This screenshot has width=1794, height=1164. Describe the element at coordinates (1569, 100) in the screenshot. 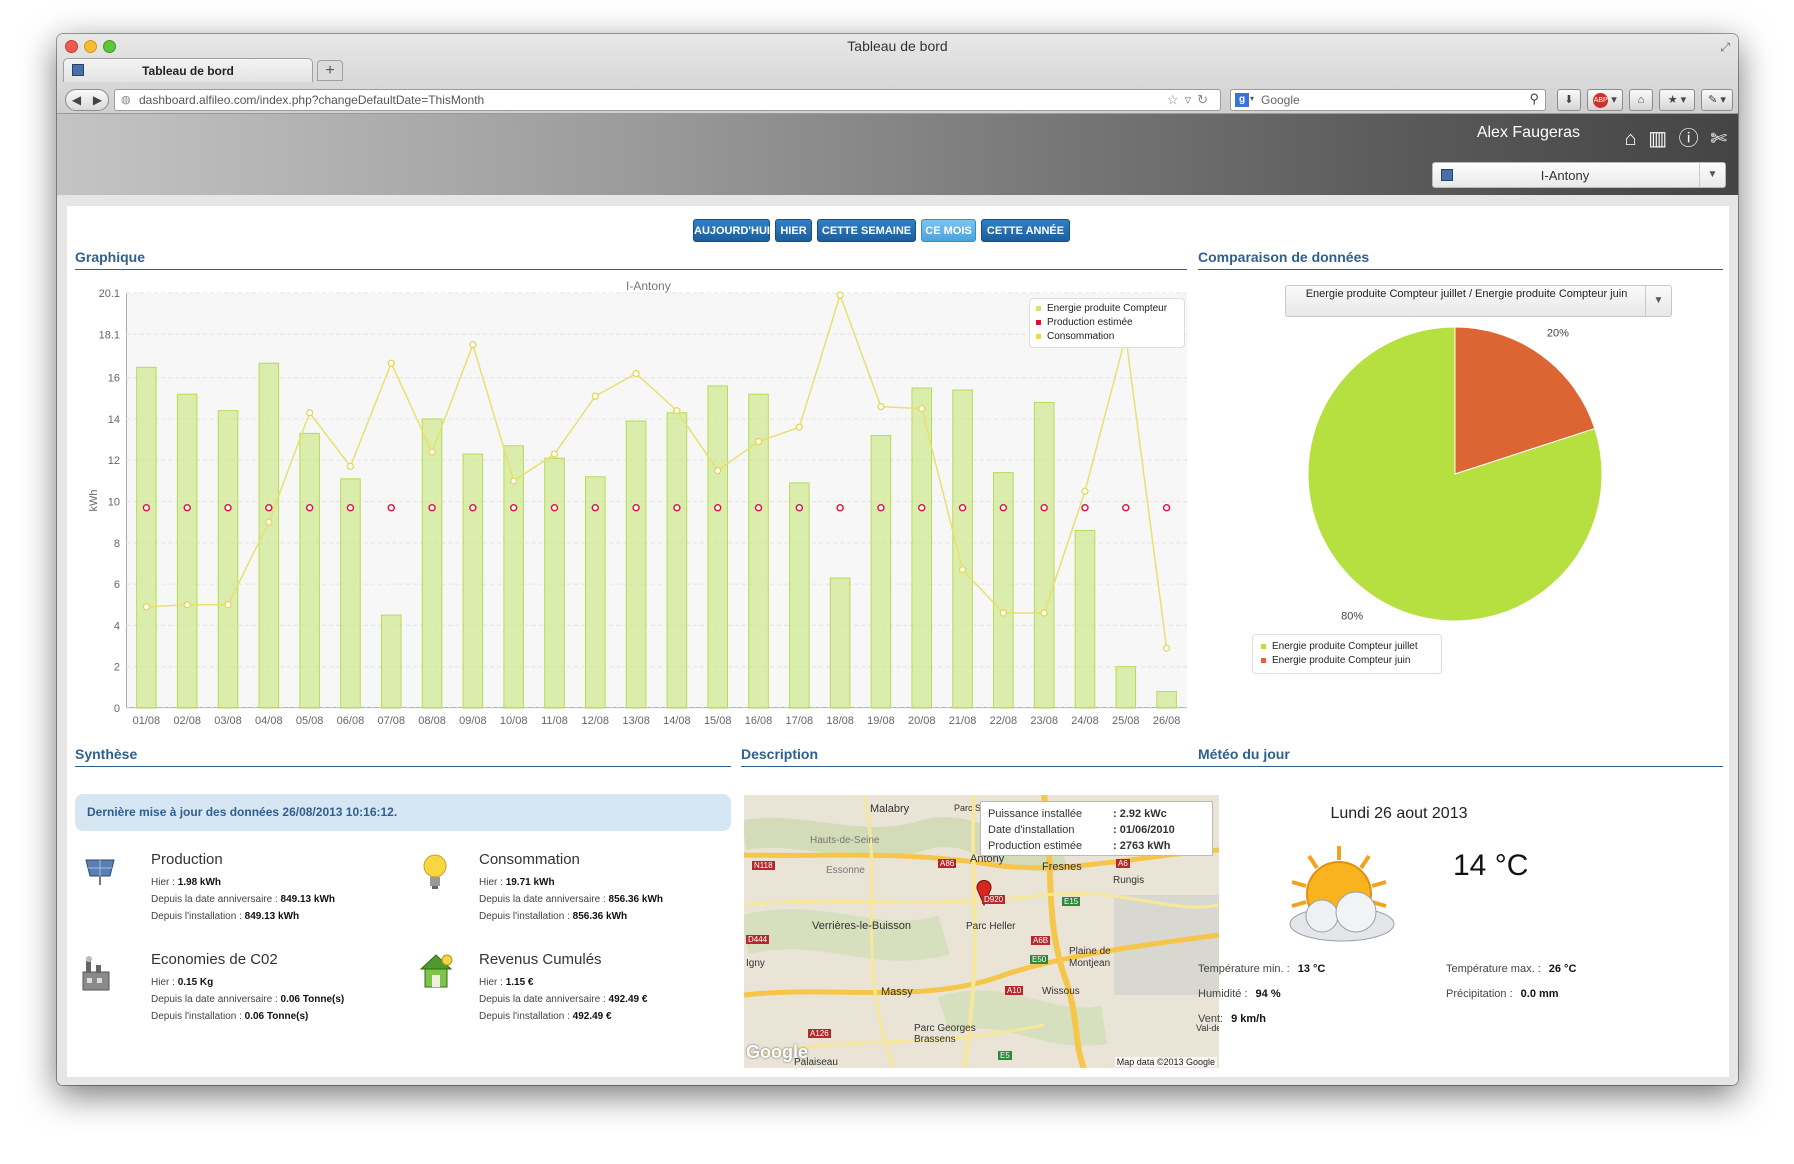

I see `downloads-button: ⬇` at that location.